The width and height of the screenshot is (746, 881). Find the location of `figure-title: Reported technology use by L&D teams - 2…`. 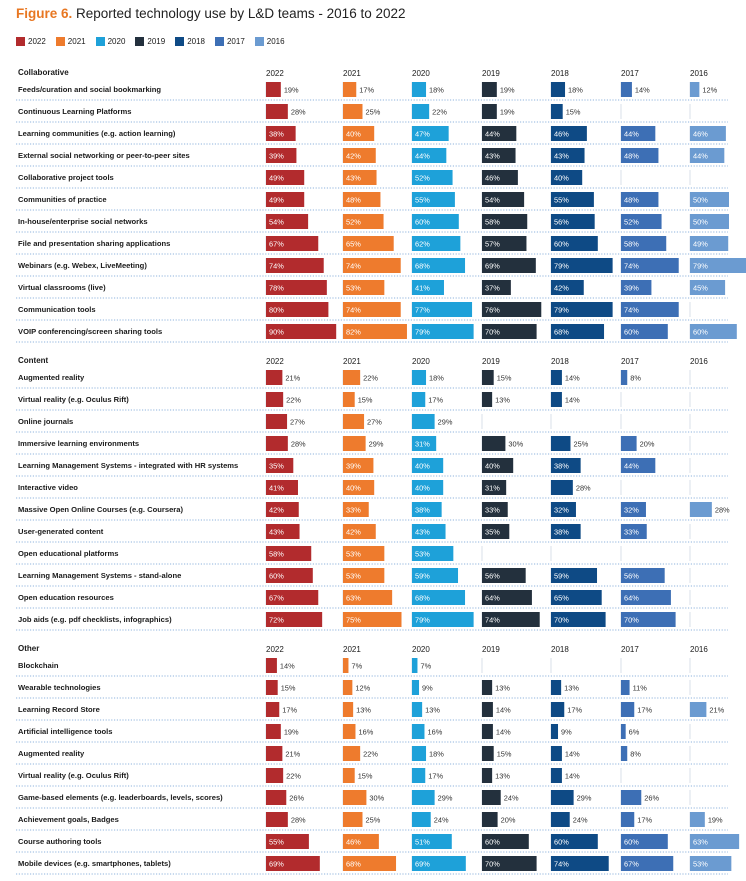

figure-title: Reported technology use by L&D teams - 2… is located at coordinates (241, 13).